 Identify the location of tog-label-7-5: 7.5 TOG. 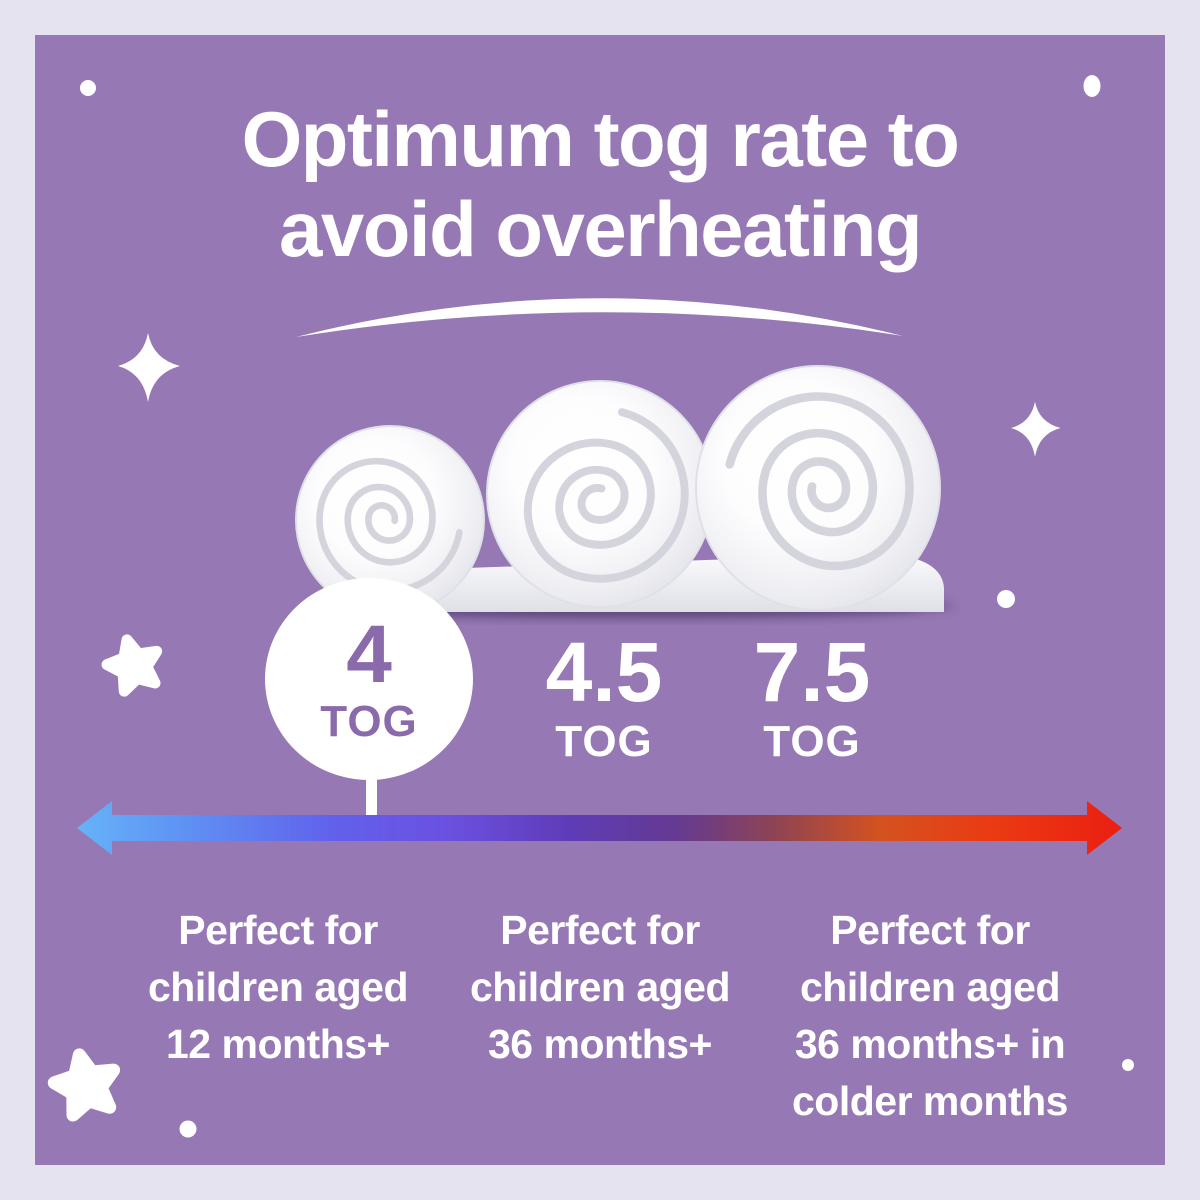
(812, 697).